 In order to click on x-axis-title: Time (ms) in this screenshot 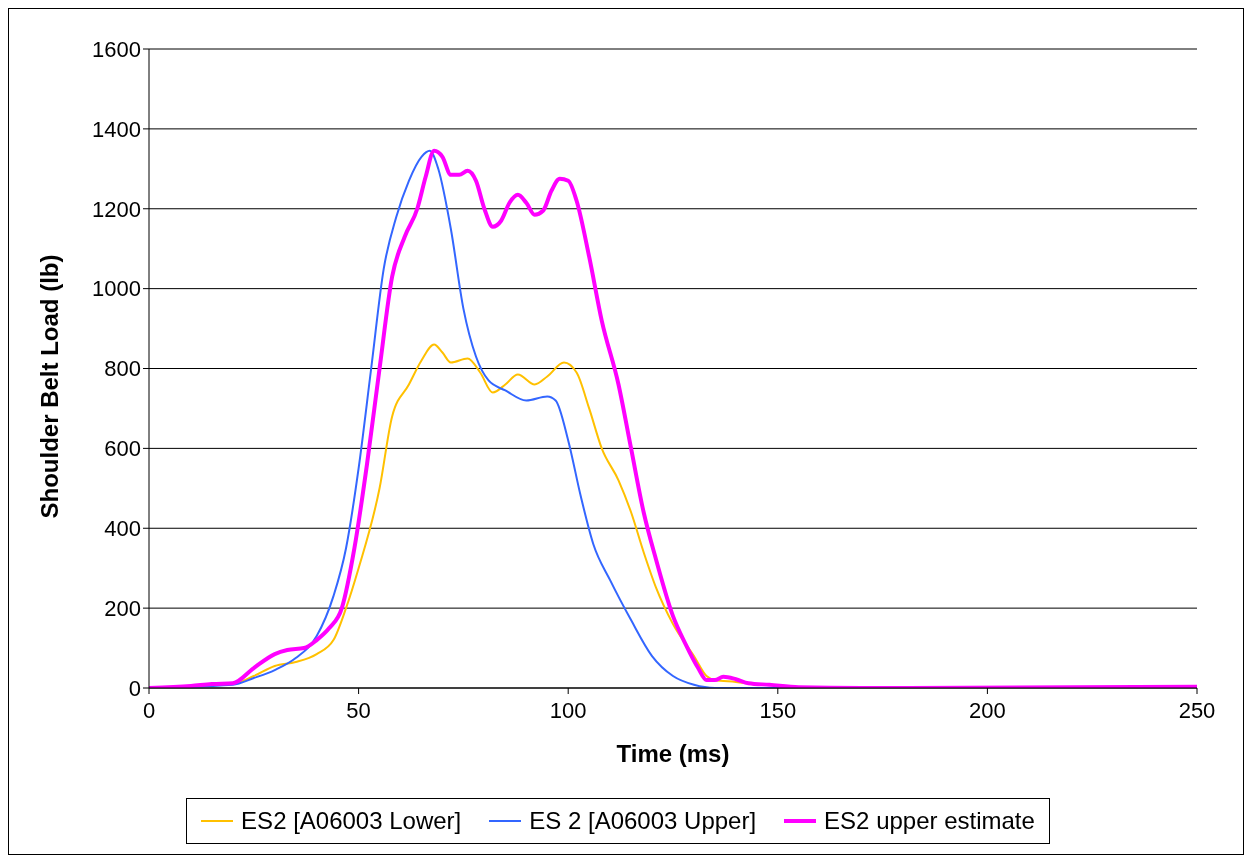, I will do `click(673, 753)`.